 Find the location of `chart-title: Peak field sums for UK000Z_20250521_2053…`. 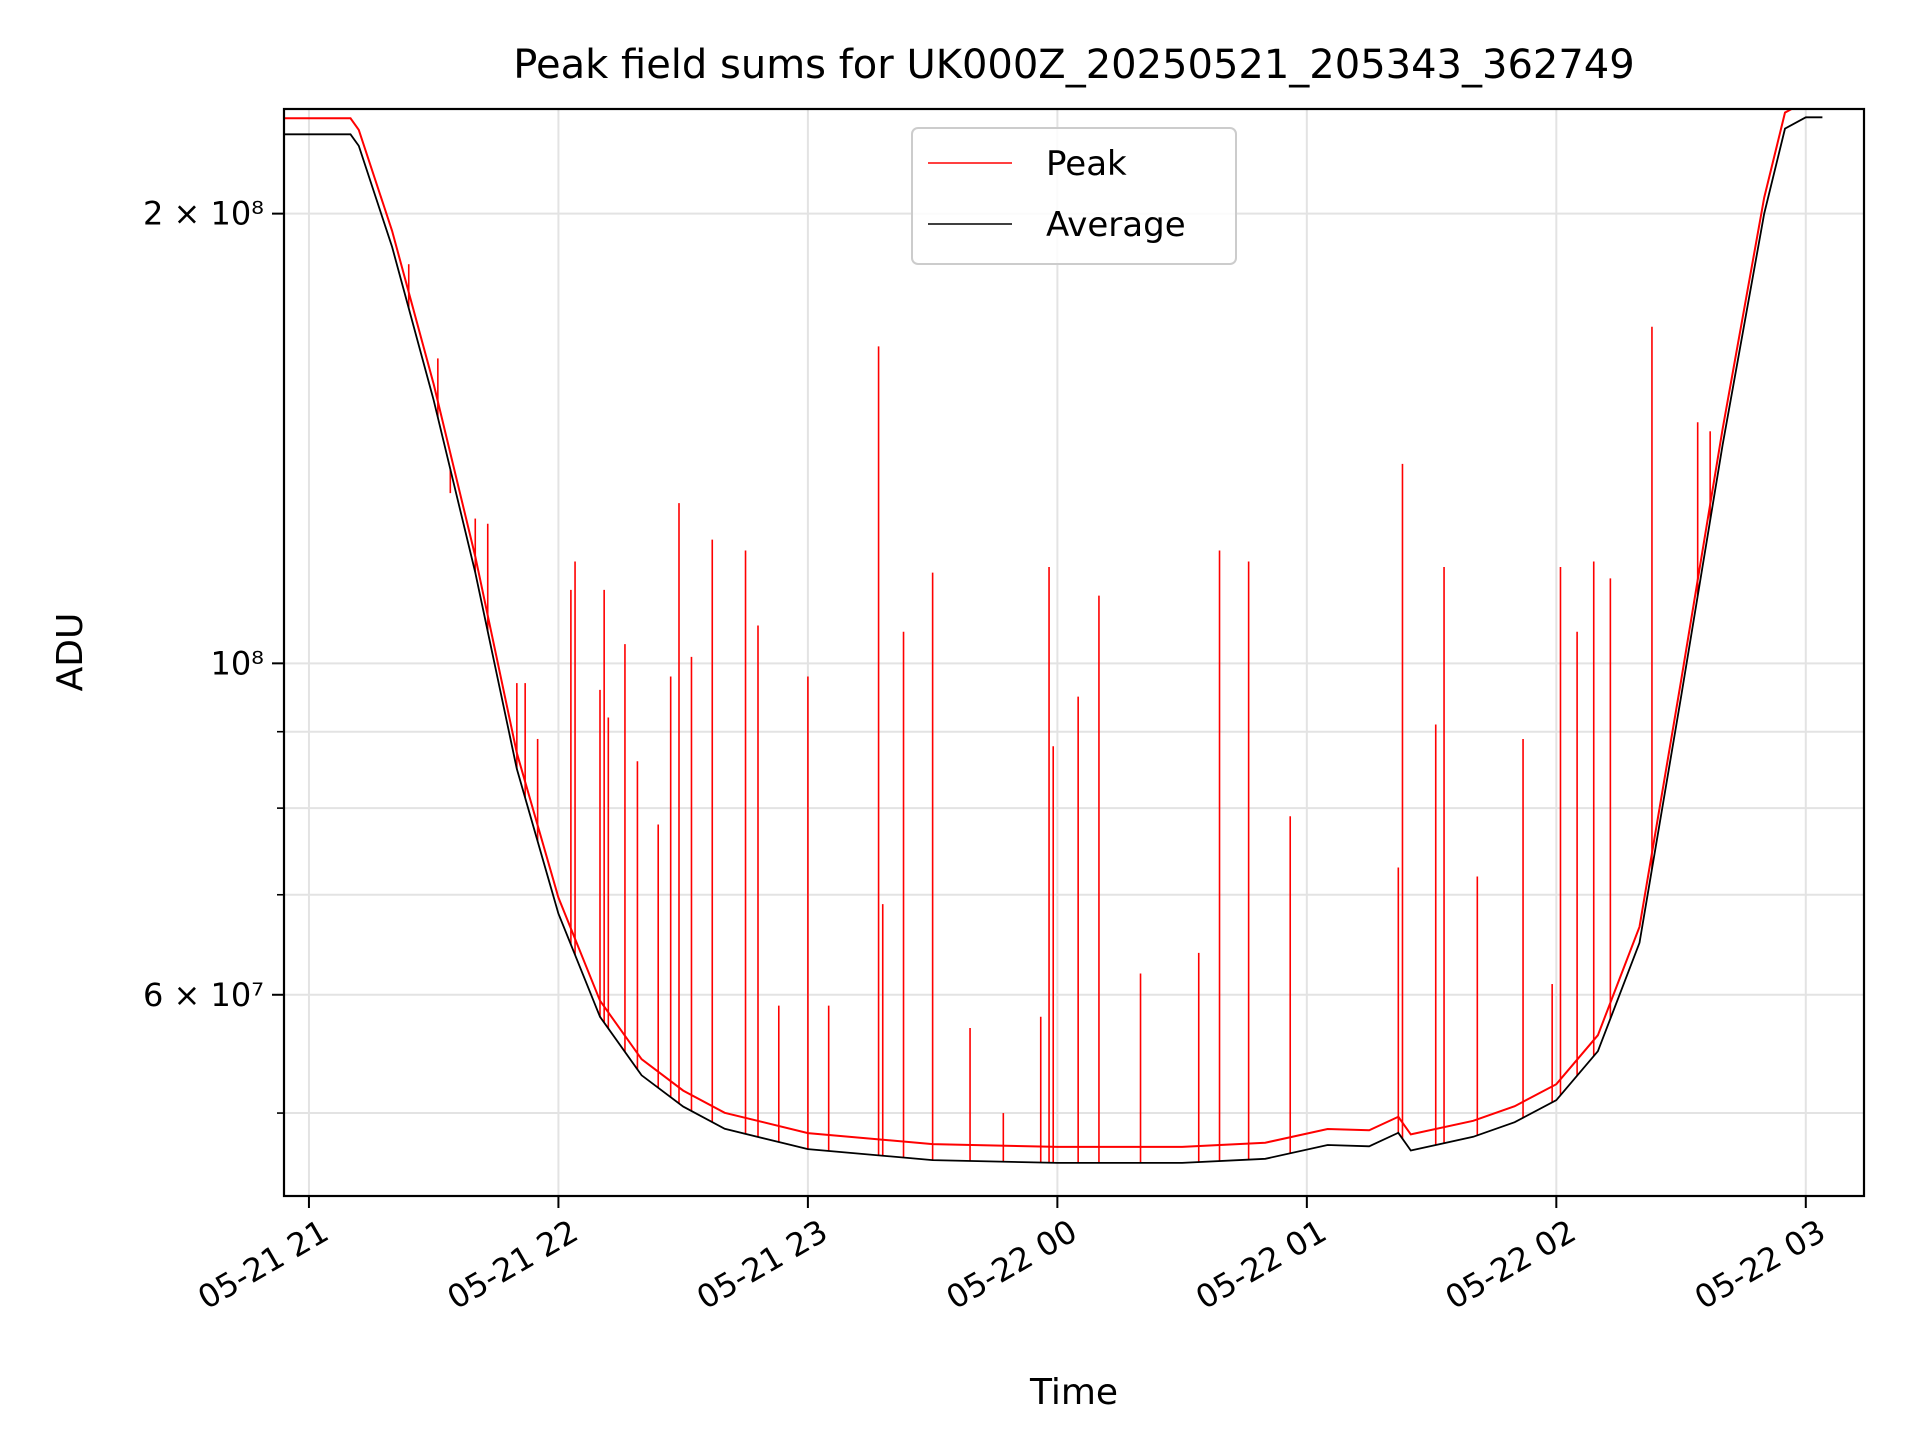

chart-title: Peak field sums for UK000Z_20250521_2053… is located at coordinates (1073, 65).